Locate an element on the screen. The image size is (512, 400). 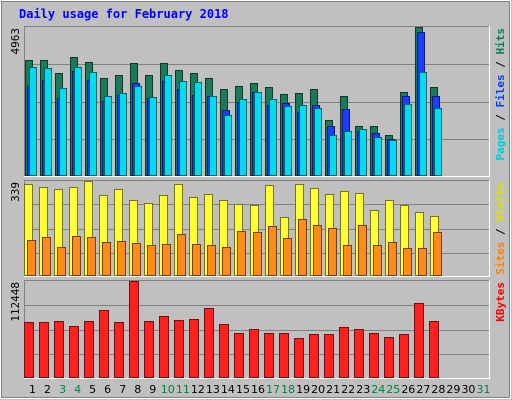
ymax-label-hits: 4963 is located at coordinates (15, 41).